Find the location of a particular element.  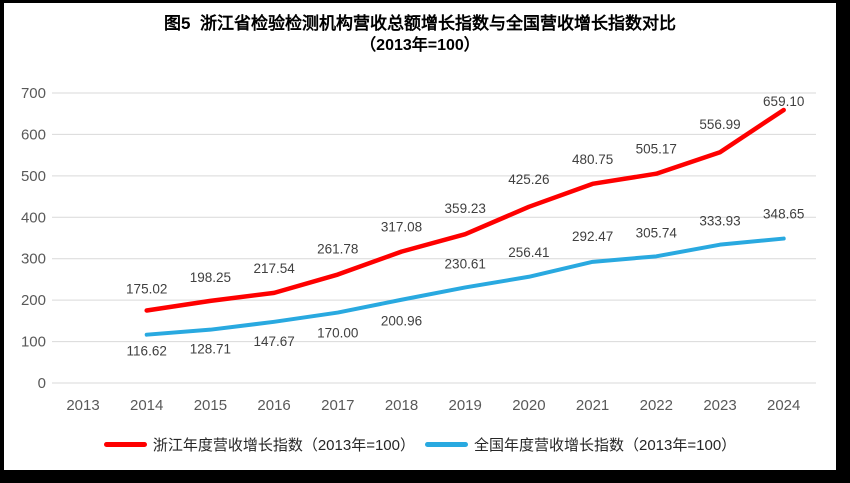

data-label: 256.41 is located at coordinates (528, 252).